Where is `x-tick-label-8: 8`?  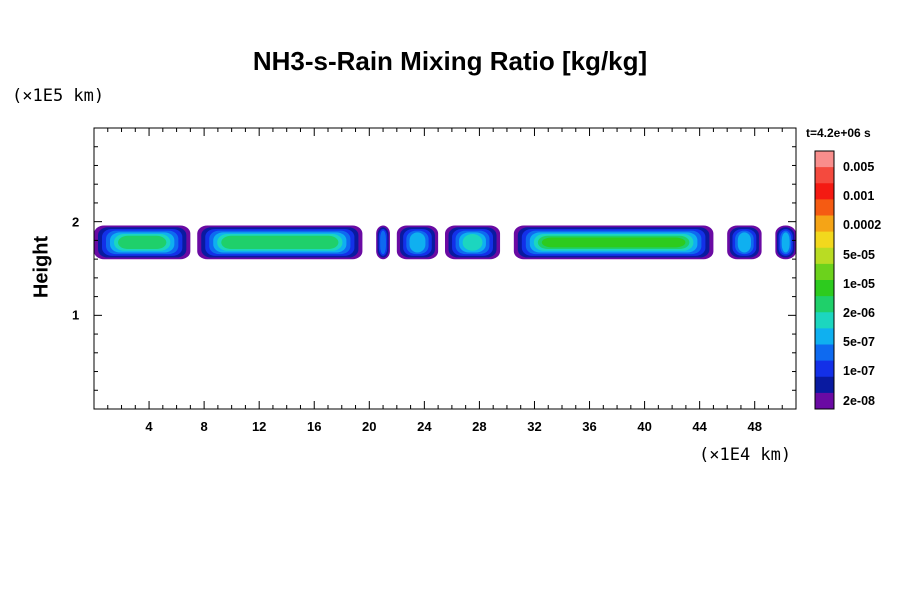
x-tick-label-8: 8 is located at coordinates (204, 426).